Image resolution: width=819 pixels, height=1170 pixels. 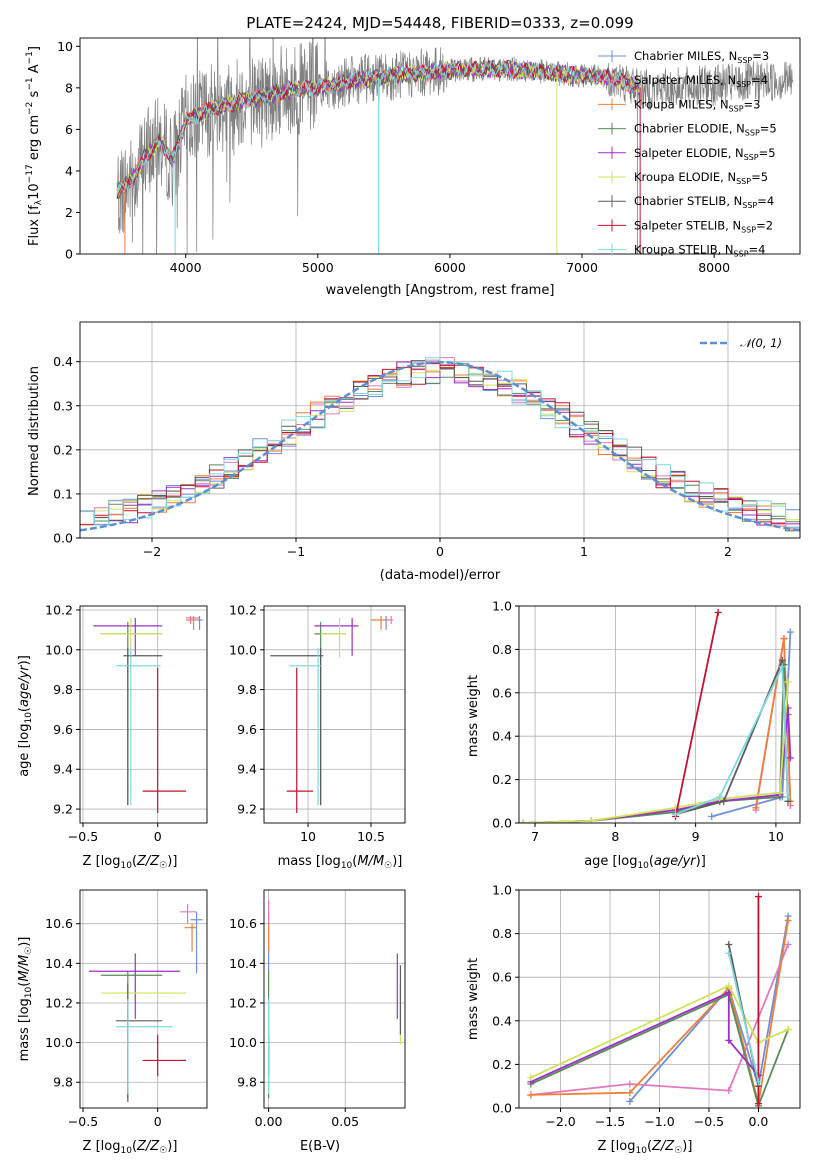 I want to click on massweight-vs-age-panel: 7 8 9 10 0.0 0.2 0.4 0.6 0.8 1.0, so click(x=646, y=721).